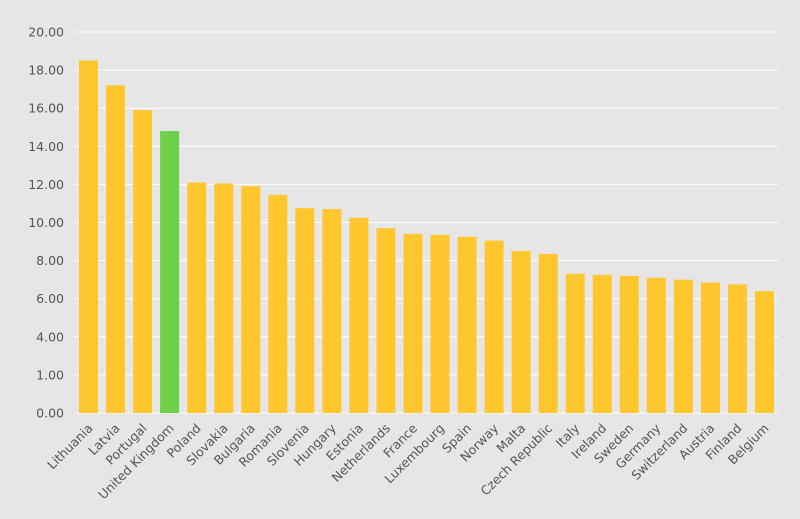 This screenshot has width=800, height=519. What do you see at coordinates (494, 326) in the screenshot?
I see `bar-norway` at bounding box center [494, 326].